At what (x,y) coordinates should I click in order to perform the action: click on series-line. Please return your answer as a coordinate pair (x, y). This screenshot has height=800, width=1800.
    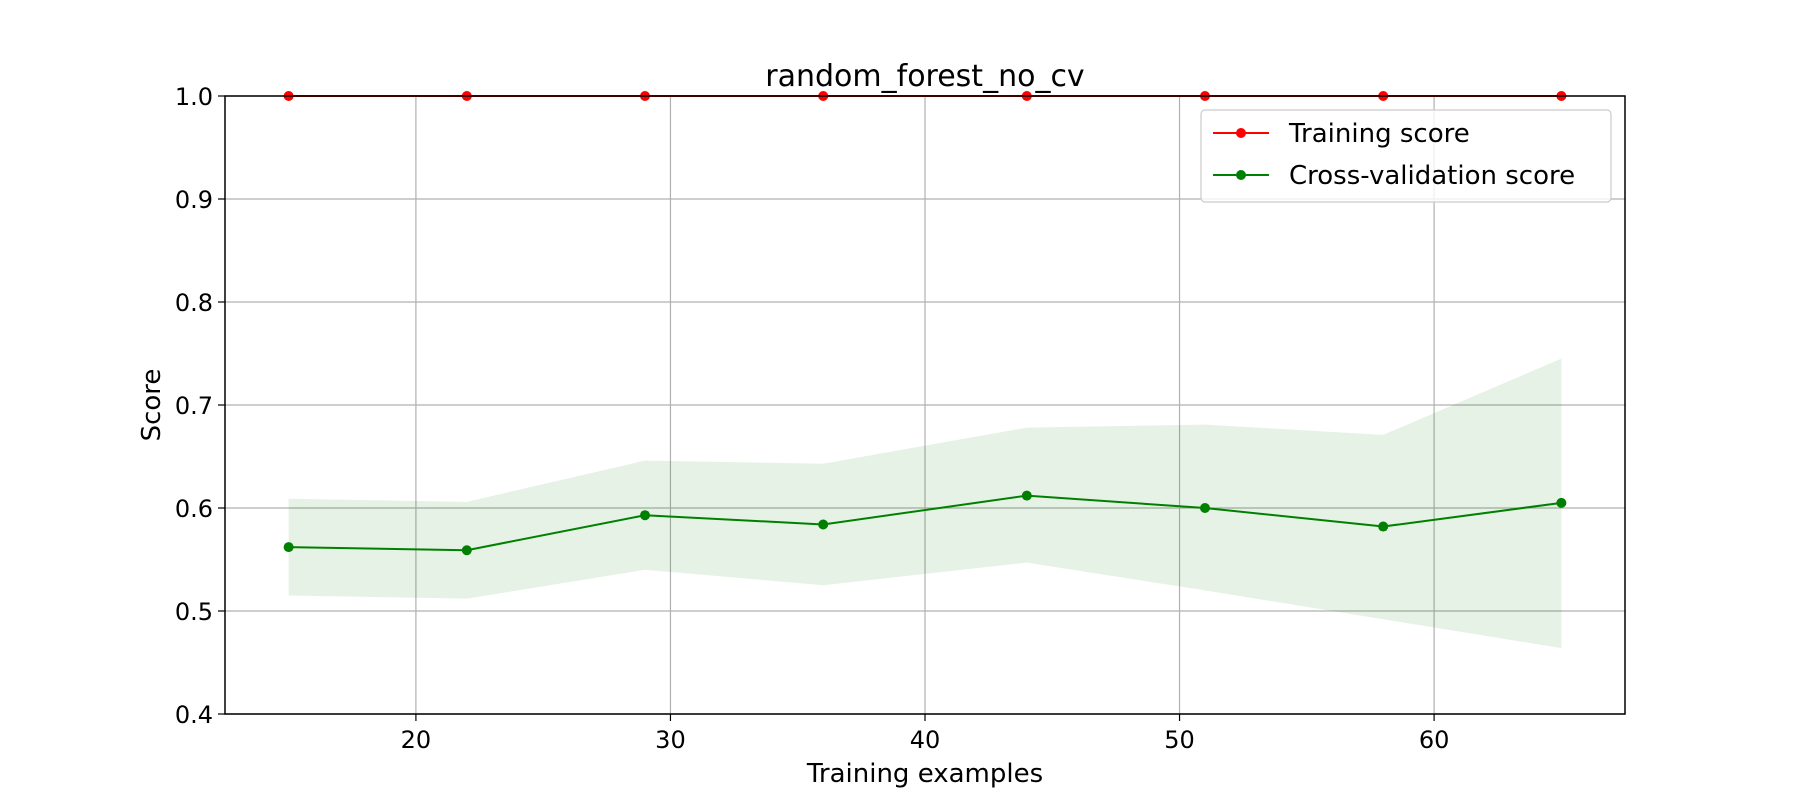
    Looking at the image, I should click on (925, 523).